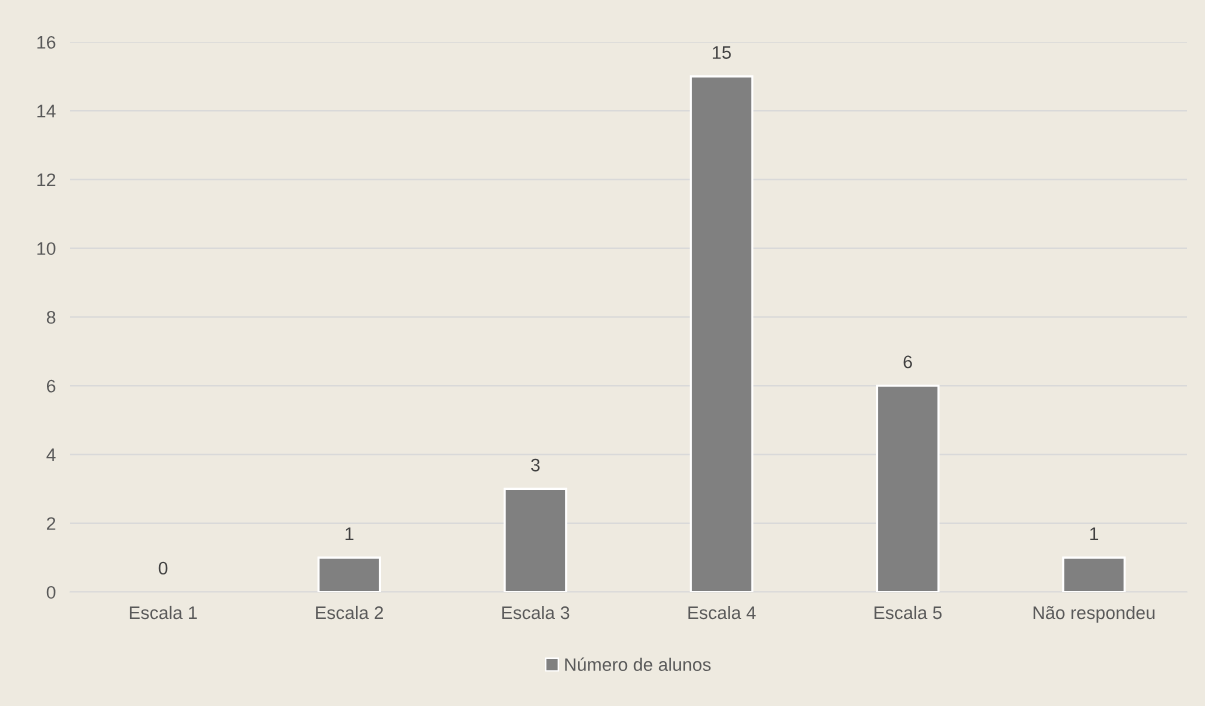  What do you see at coordinates (536, 612) in the screenshot?
I see `x-tick-label: Escala 3` at bounding box center [536, 612].